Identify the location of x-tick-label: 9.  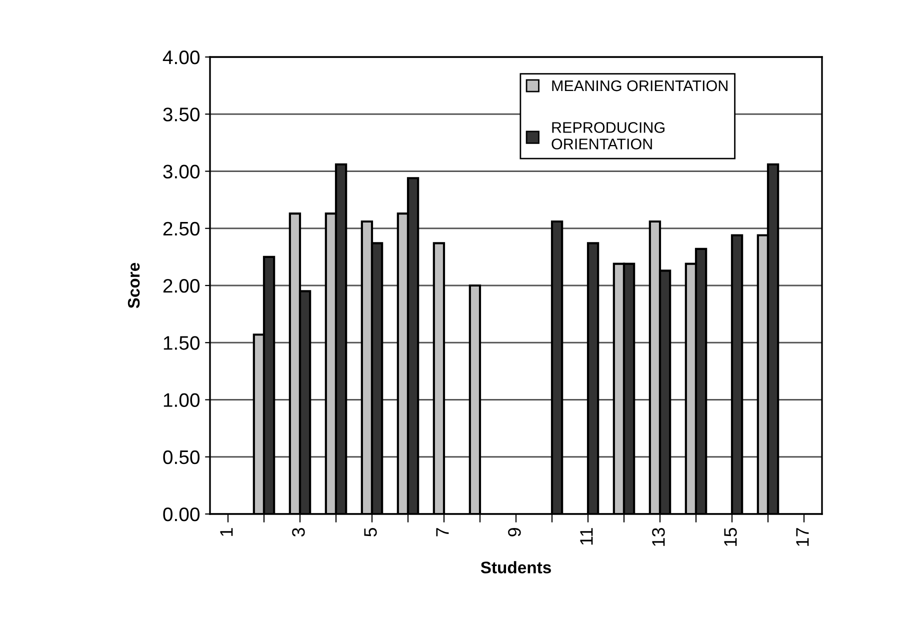
(514, 532).